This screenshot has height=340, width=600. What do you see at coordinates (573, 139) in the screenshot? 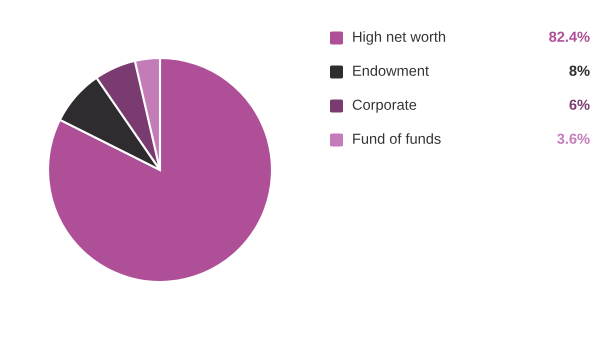
I see `data-label: 3.6%` at bounding box center [573, 139].